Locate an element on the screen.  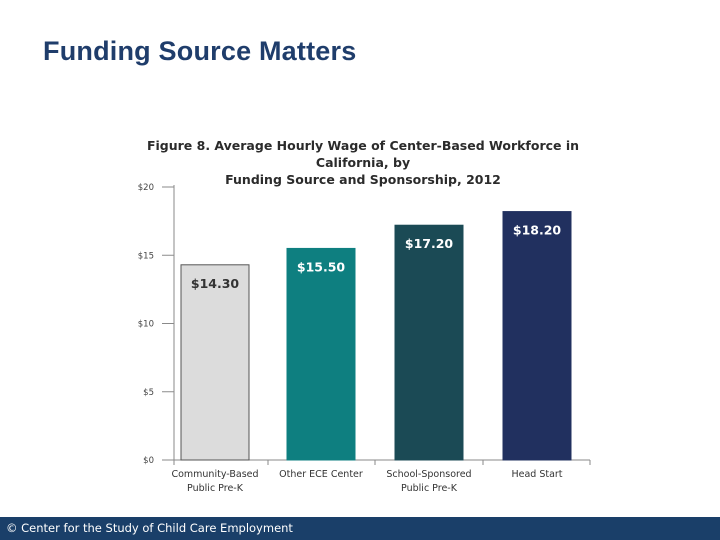
y-tick-label: $0 is located at coordinates (148, 461).